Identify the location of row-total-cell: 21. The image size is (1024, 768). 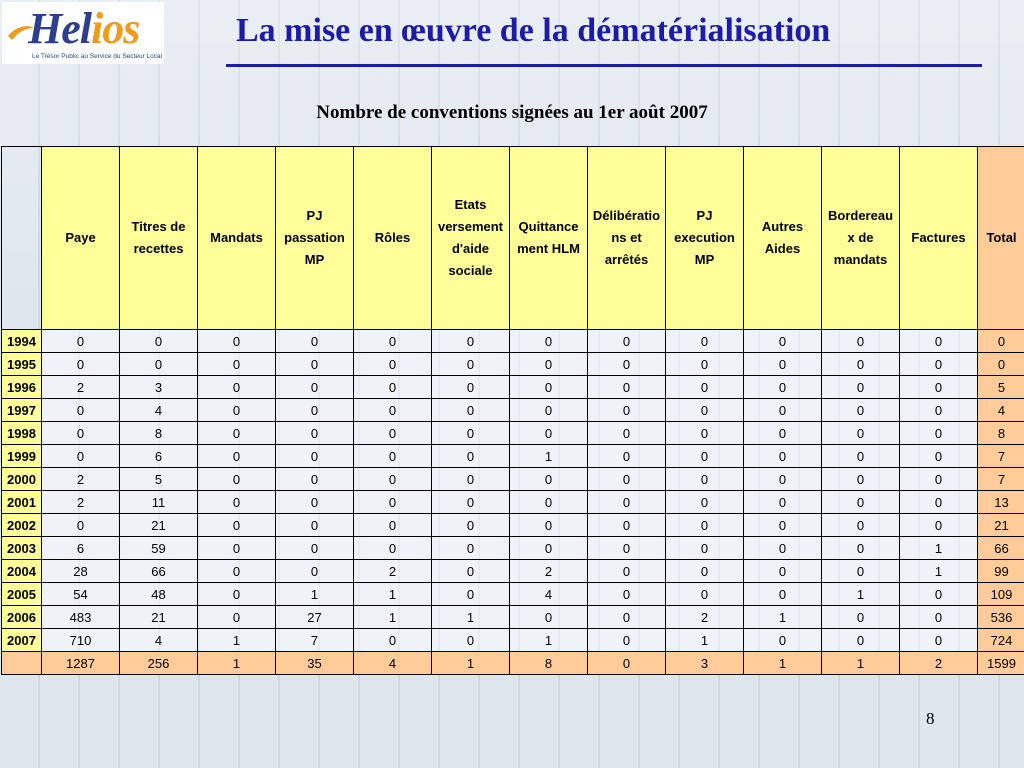
(1000, 525).